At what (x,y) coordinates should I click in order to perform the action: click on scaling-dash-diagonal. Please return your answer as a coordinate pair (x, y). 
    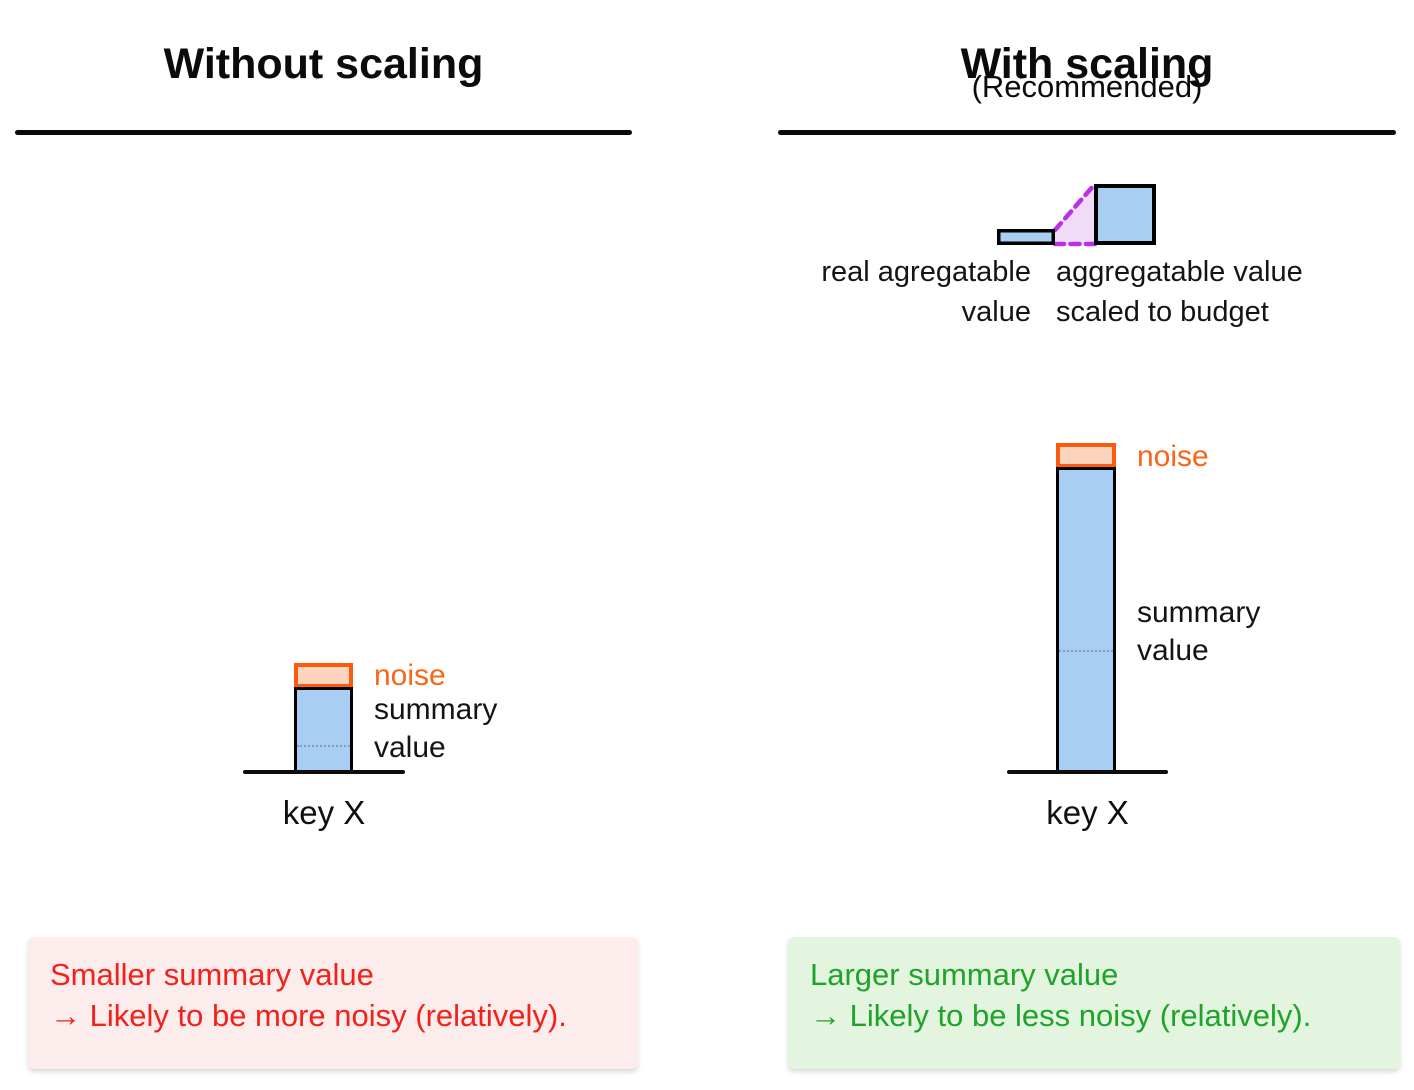
    Looking at the image, I should click on (1074, 207).